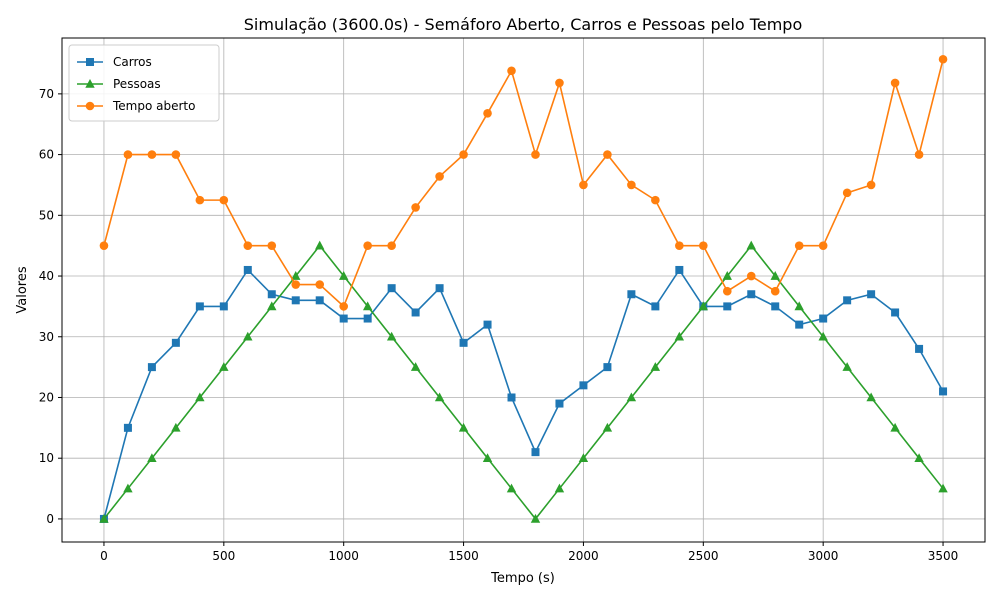 This screenshot has height=600, width=1000. I want to click on x-tick-label: 2500, so click(703, 556).